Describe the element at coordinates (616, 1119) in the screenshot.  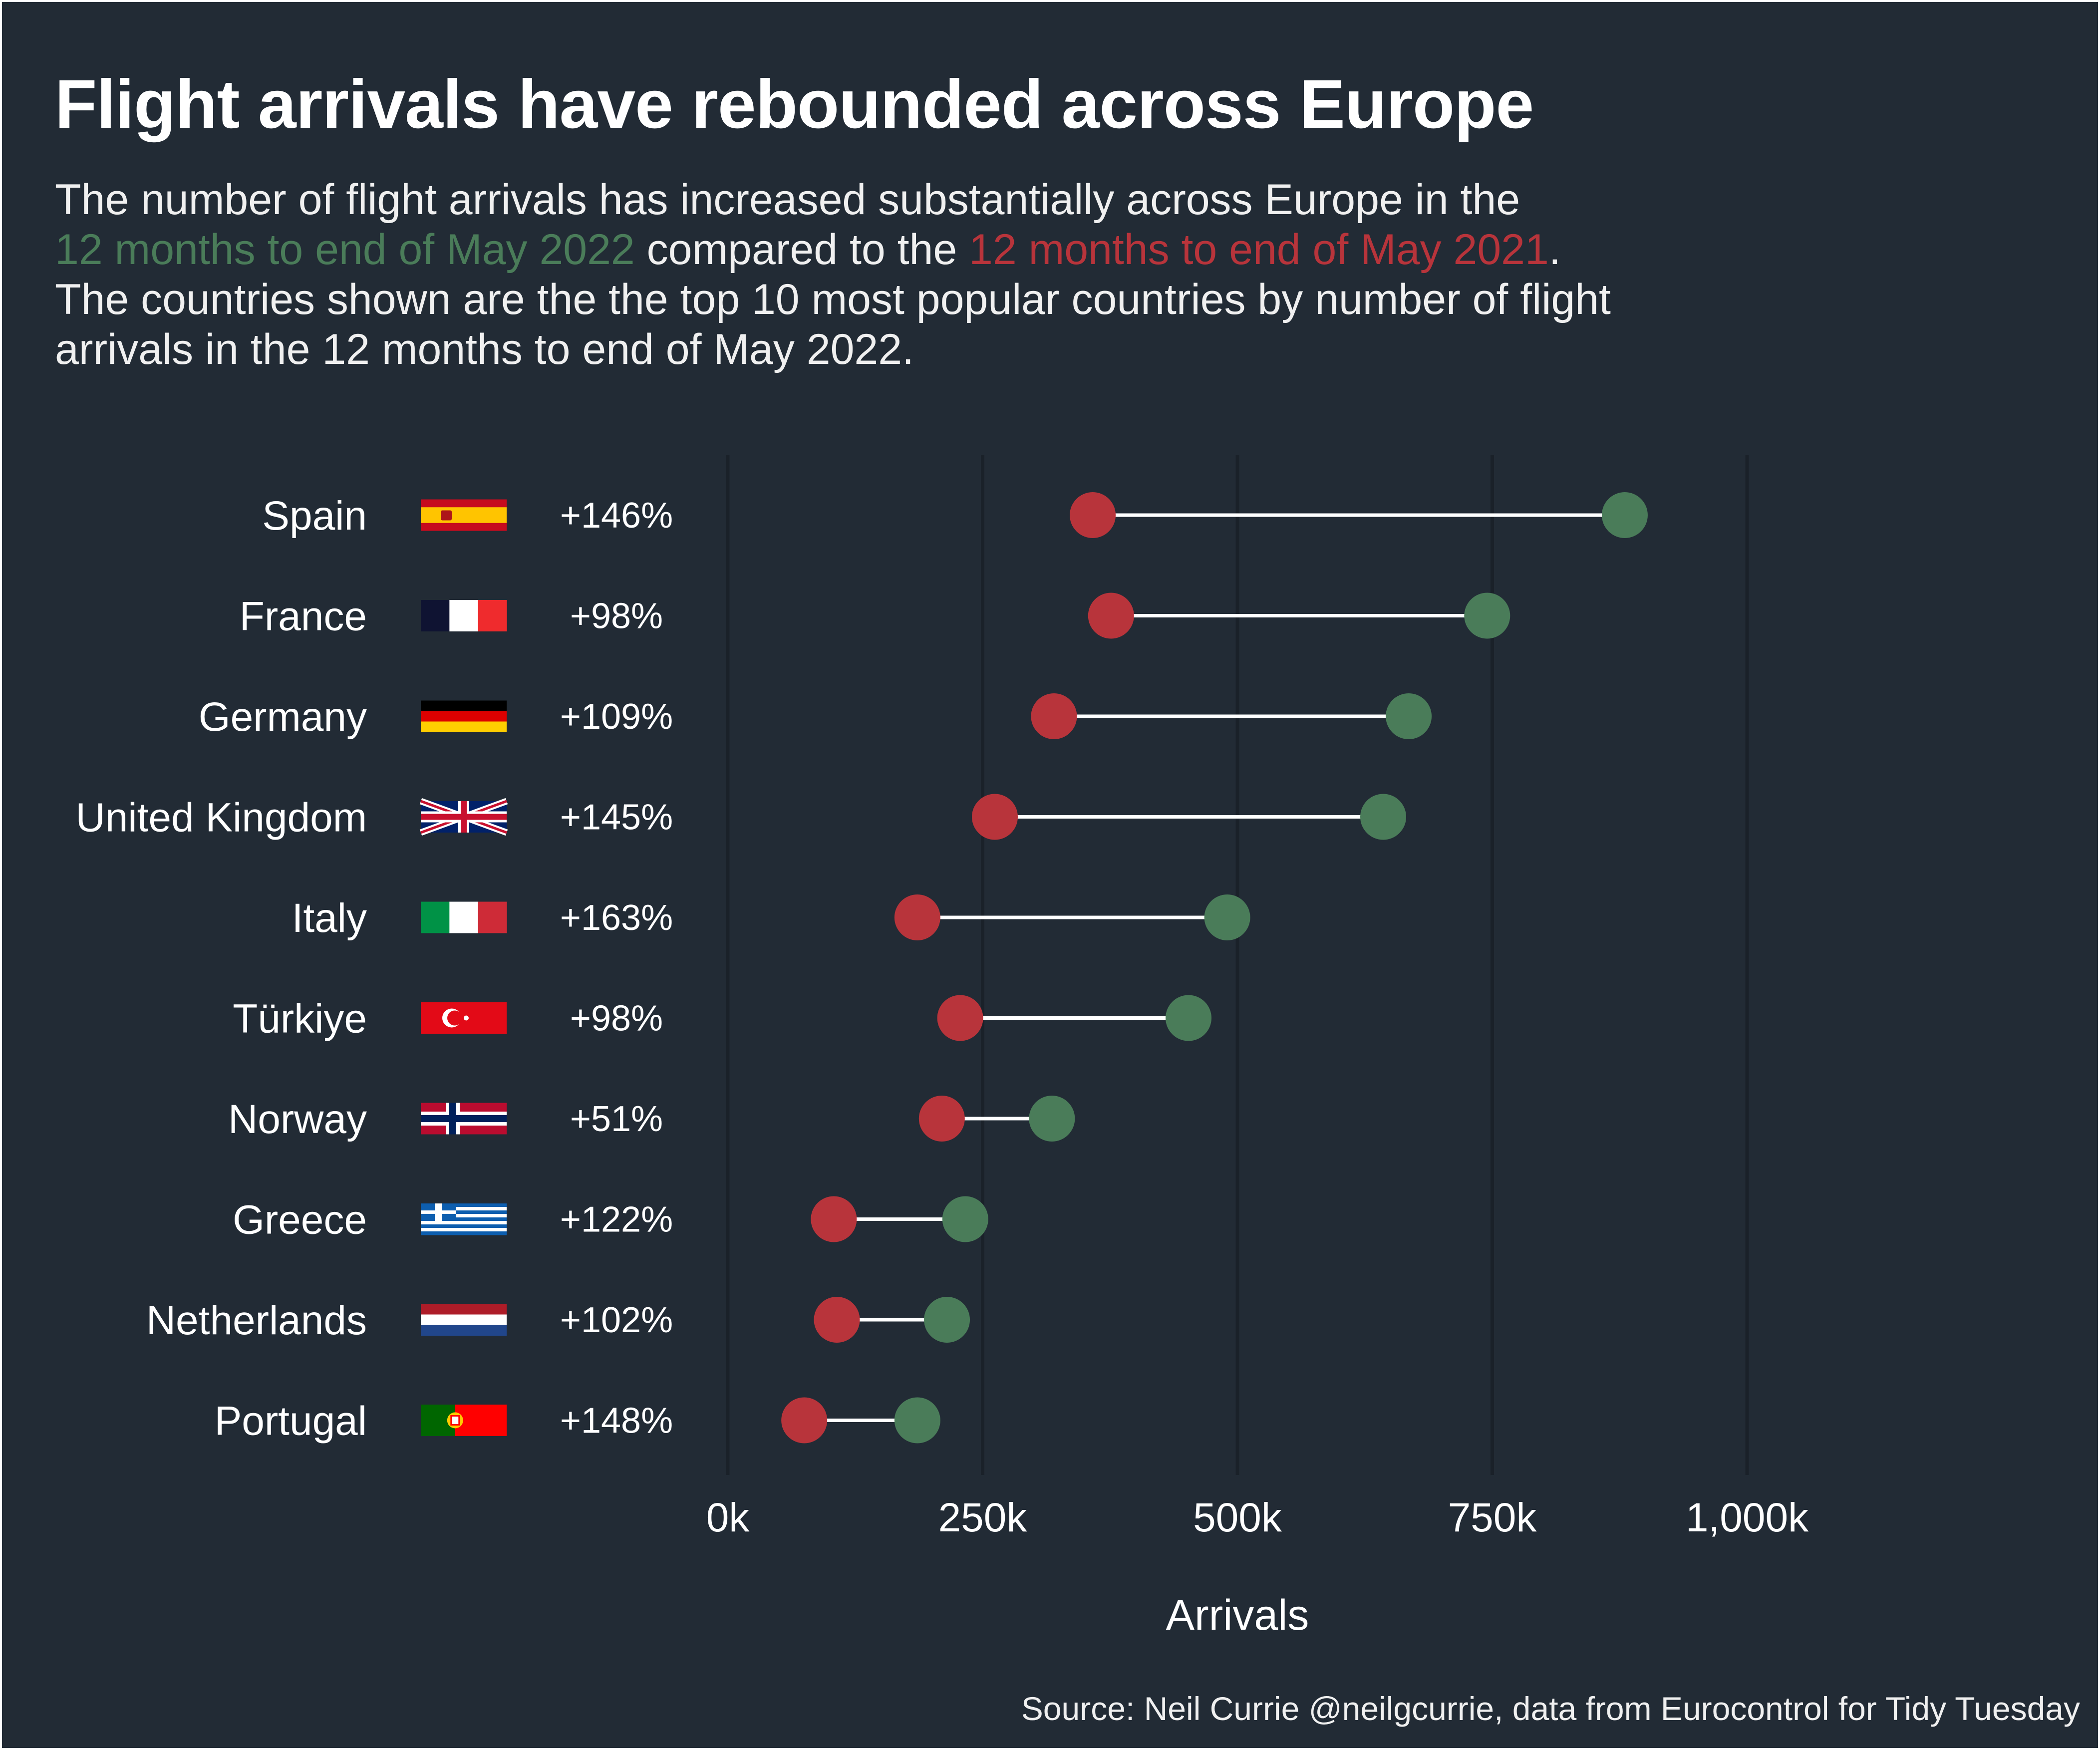
I see `percent-change-label: +51%` at that location.